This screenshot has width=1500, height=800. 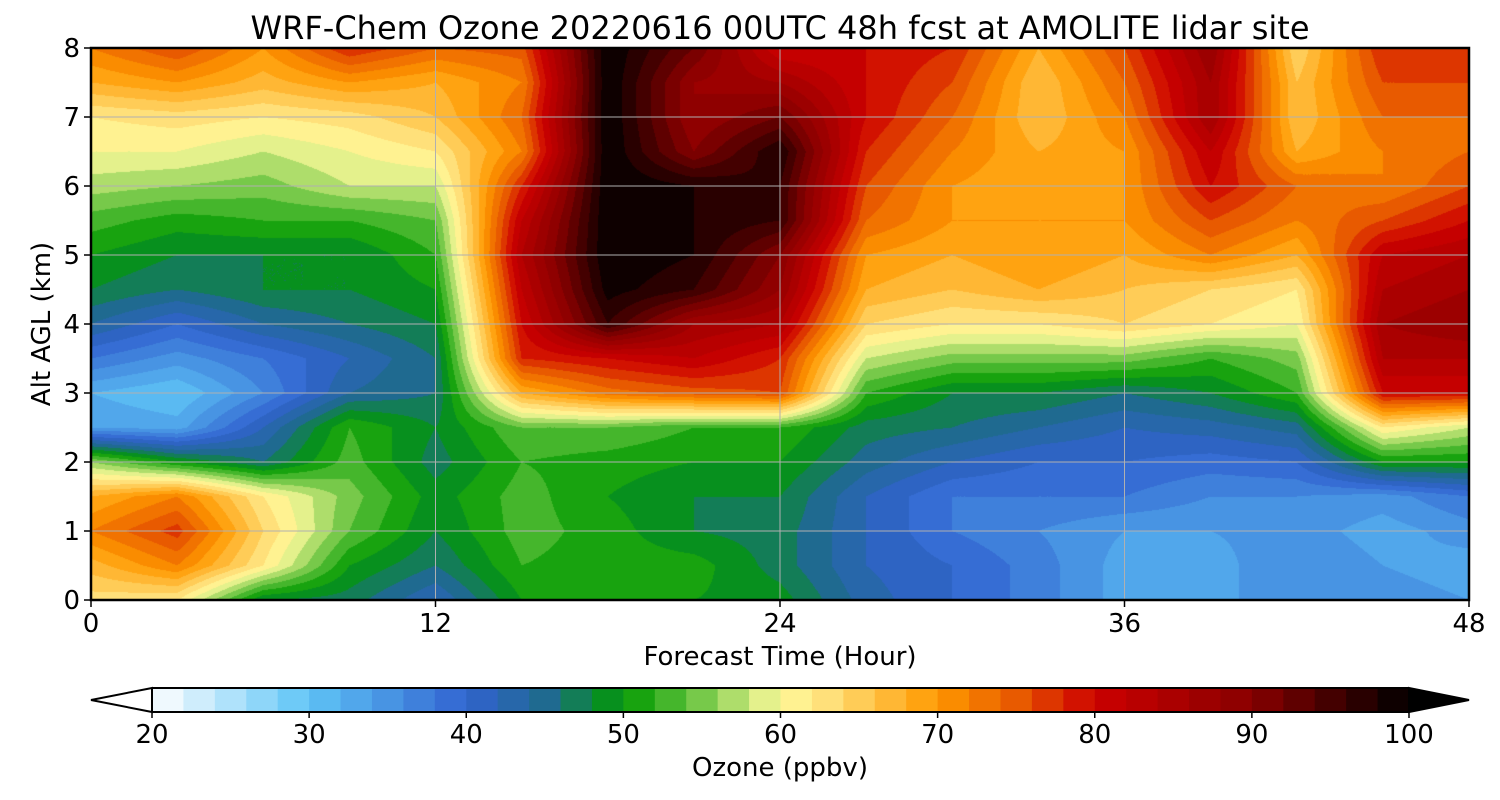 I want to click on colorbar-tick-label: 30, so click(x=309, y=735).